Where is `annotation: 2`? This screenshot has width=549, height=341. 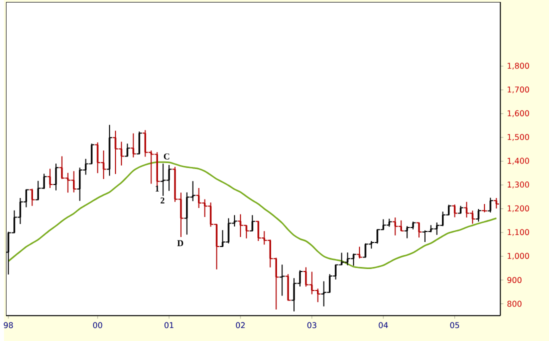 annotation: 2 is located at coordinates (162, 200).